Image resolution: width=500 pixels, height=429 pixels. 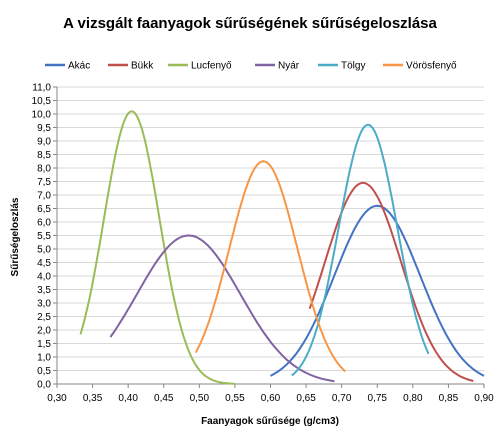 I want to click on y-tick-label: 8,5, so click(x=44, y=155).